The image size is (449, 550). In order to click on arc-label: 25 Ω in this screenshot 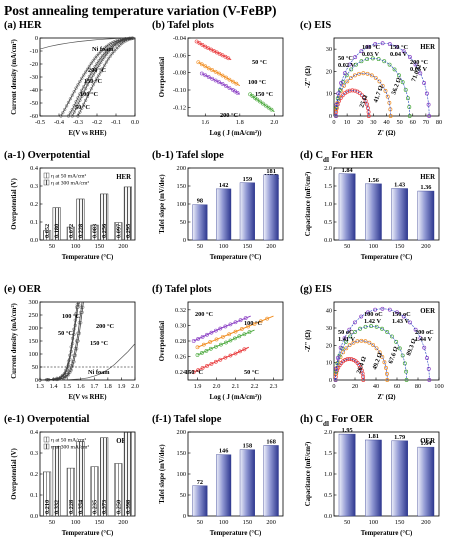, I will do `click(363, 101)`.